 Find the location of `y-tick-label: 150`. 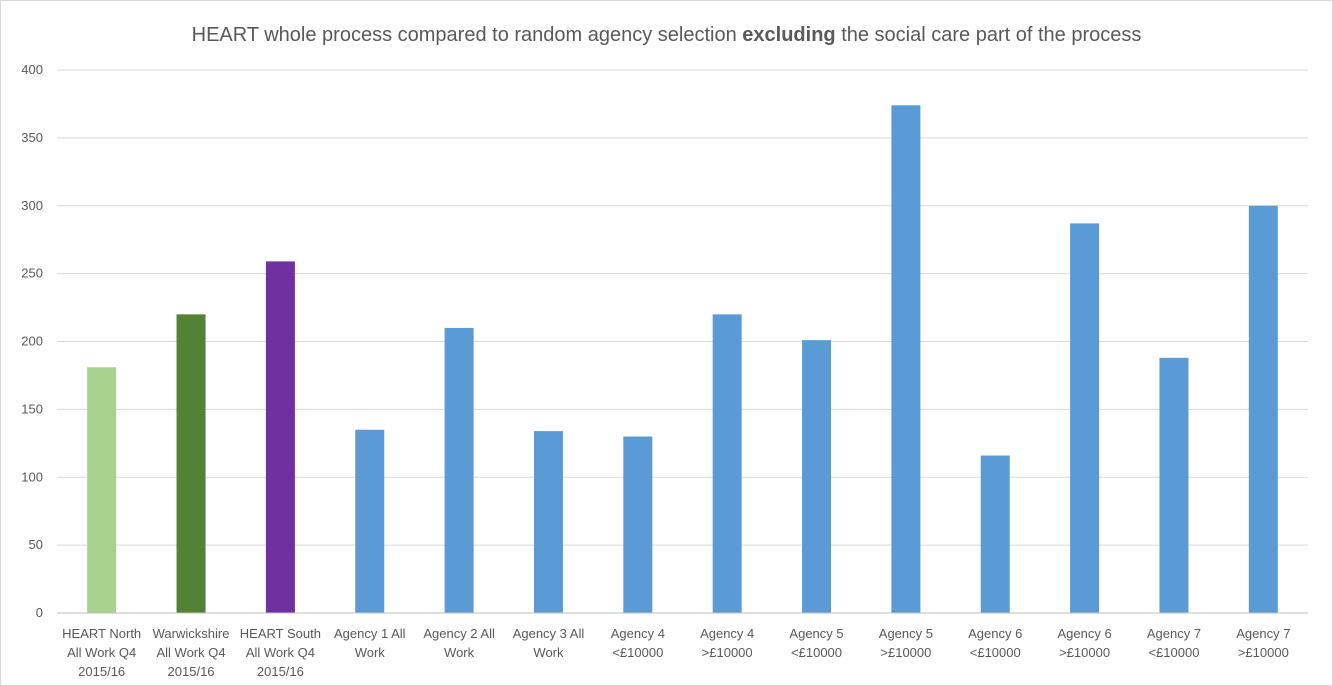

y-tick-label: 150 is located at coordinates (32, 408).